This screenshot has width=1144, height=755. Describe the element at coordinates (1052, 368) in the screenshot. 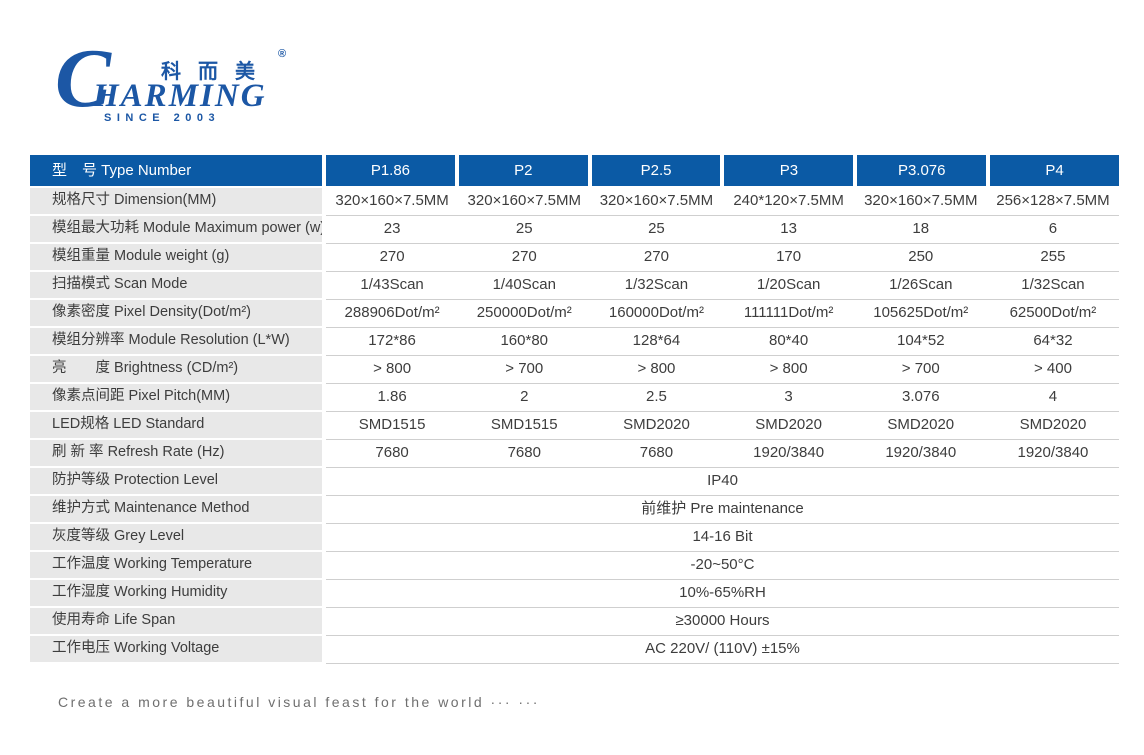

I see `cell-value: > 400` at that location.